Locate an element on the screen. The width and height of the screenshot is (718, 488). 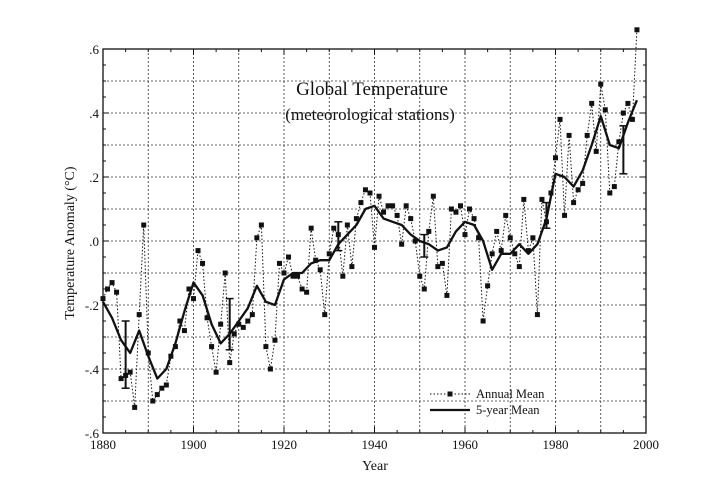
x-tick-label: 2000 is located at coordinates (646, 444).